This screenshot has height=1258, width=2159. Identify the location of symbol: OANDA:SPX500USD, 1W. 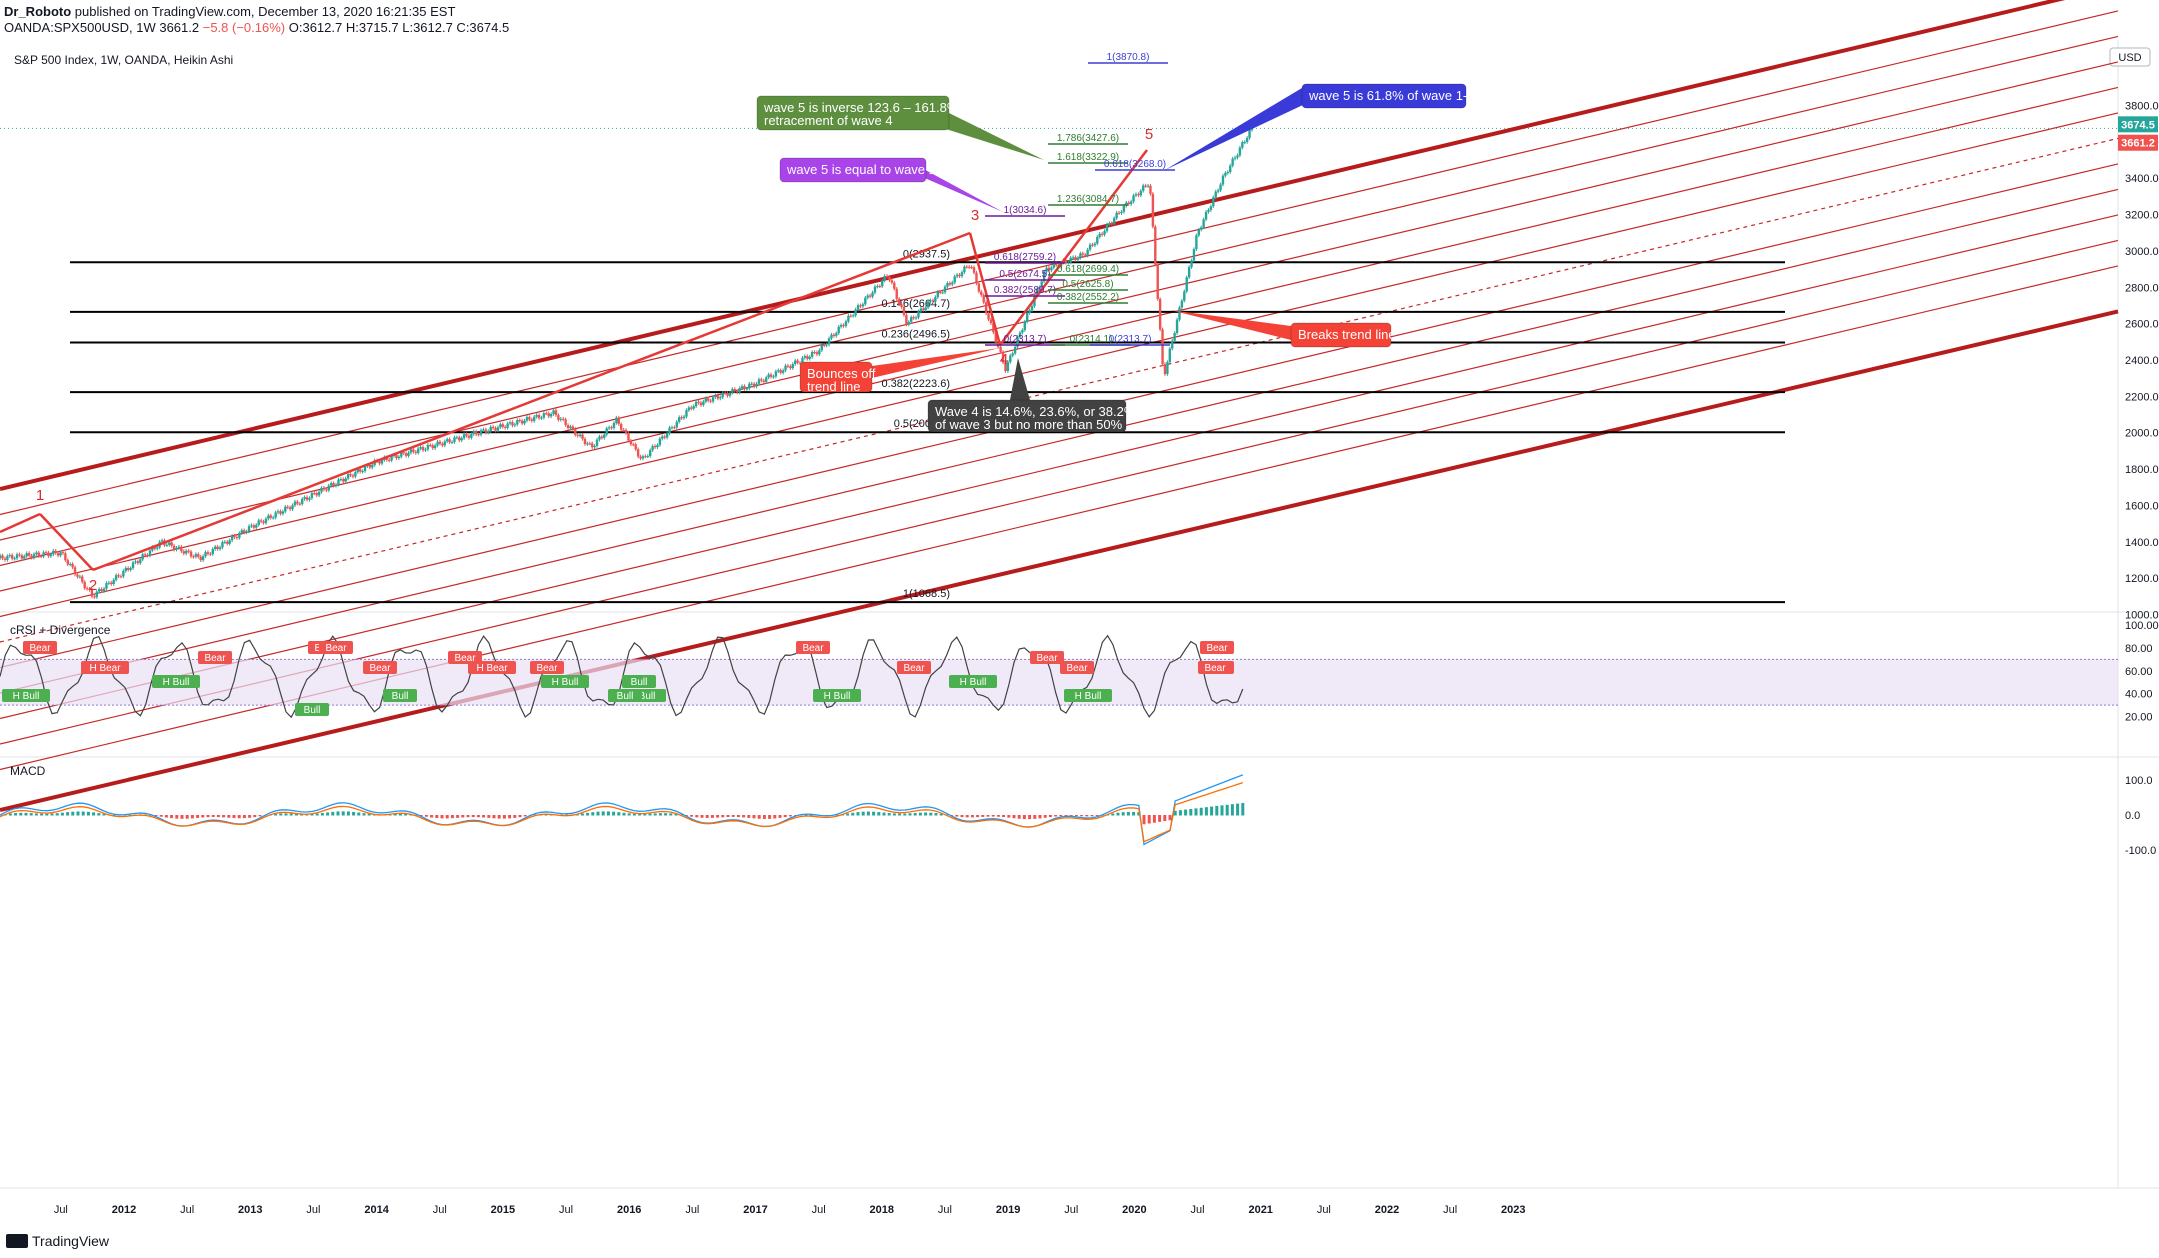
(80, 27).